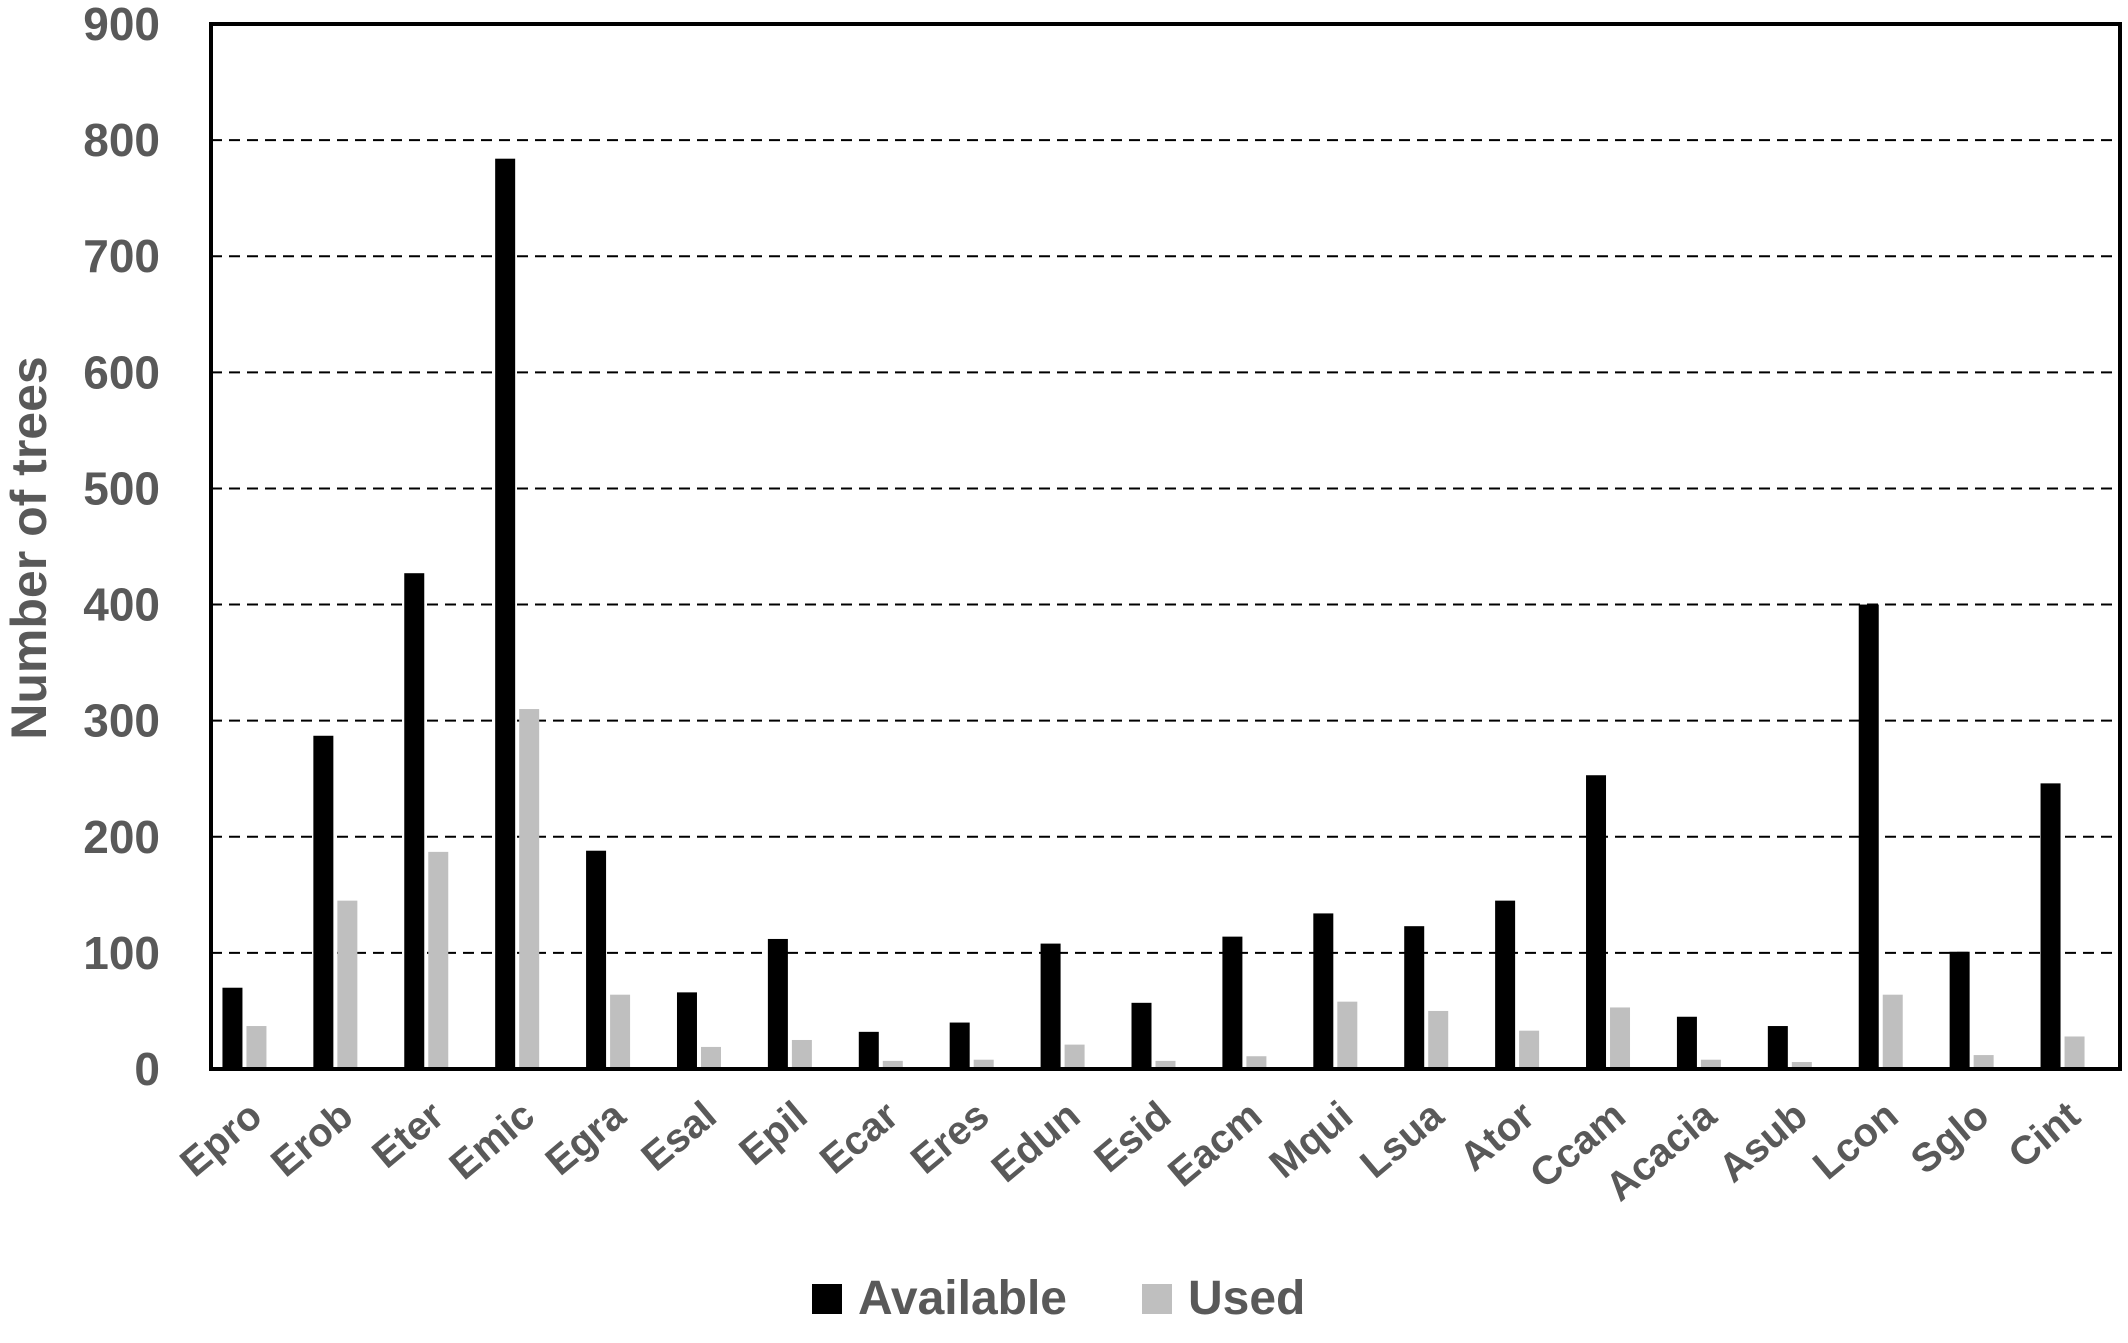  Describe the element at coordinates (859, 1137) in the screenshot. I see `x-tick-label-ecar: Ecar` at that location.